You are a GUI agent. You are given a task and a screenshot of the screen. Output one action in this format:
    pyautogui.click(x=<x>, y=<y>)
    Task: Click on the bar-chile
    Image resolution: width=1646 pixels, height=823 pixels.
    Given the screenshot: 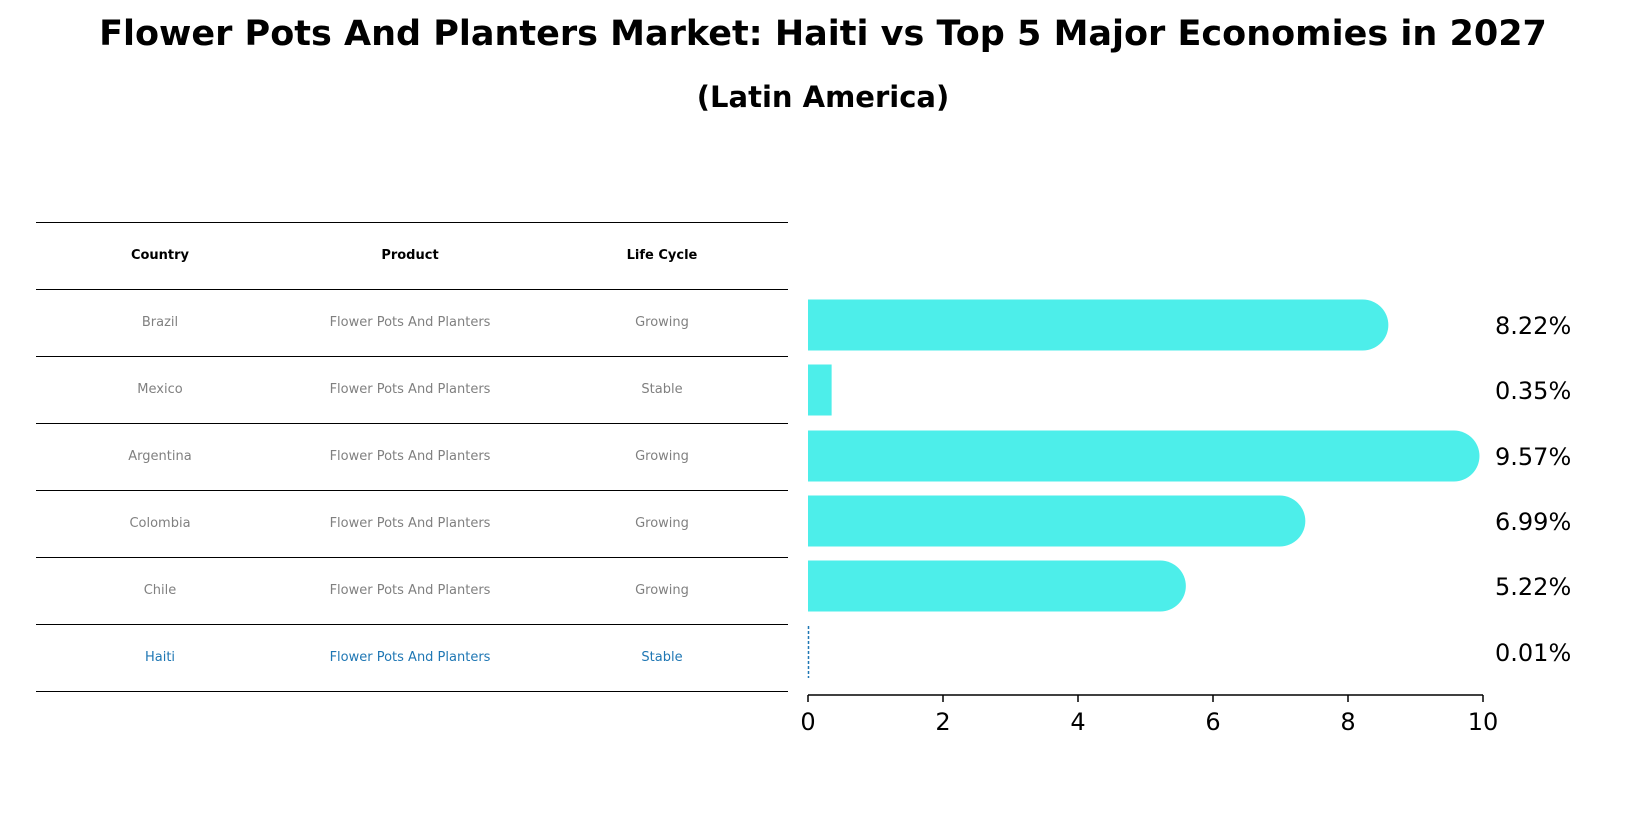 What is the action you would take?
    pyautogui.click(x=997, y=586)
    